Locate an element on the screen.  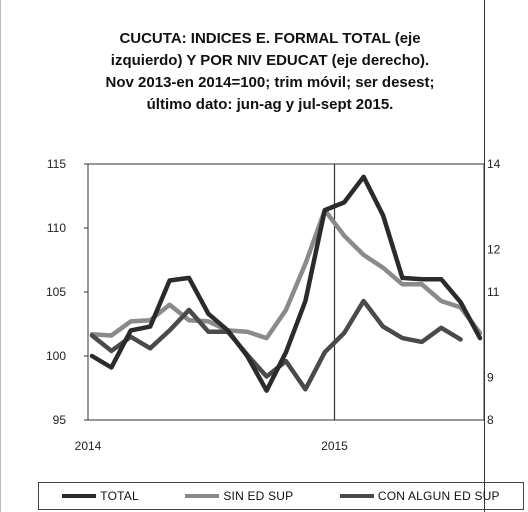
legend-label-sin-ed-sup: SIN ED SUP is located at coordinates (258, 496).